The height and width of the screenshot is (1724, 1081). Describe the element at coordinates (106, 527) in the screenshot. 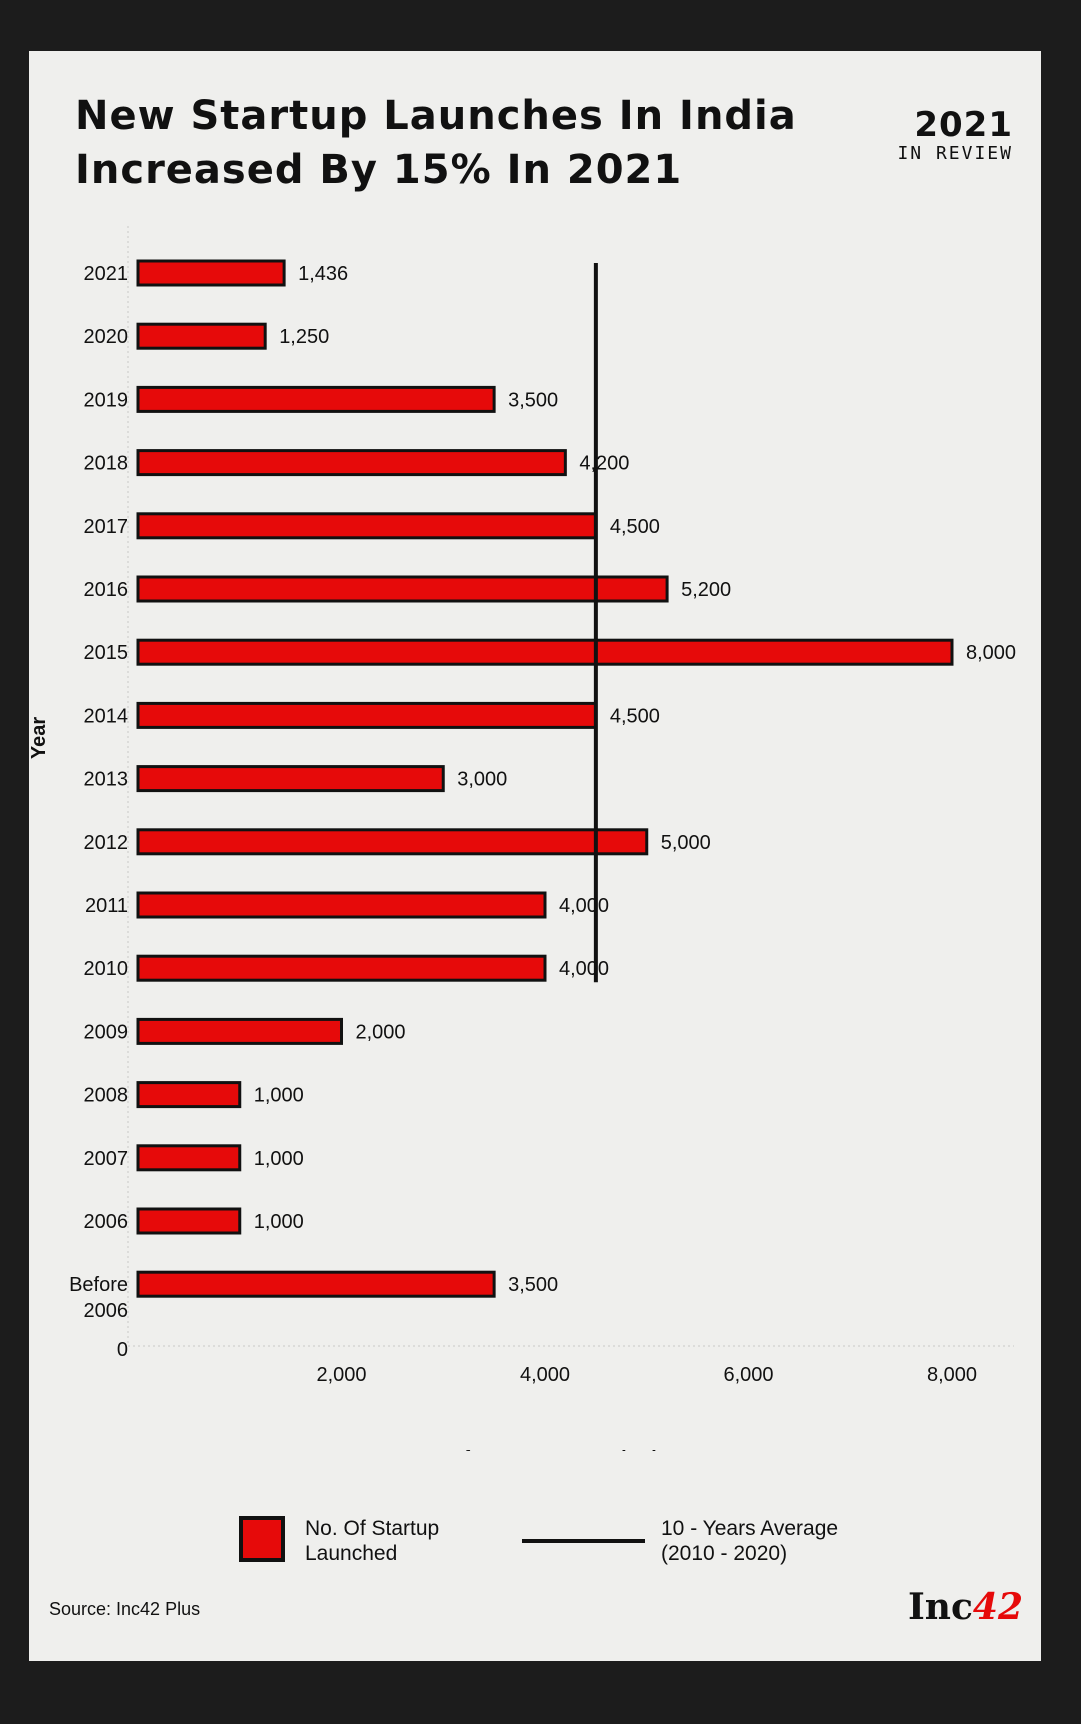

I see `y-tick-label: 2017` at that location.